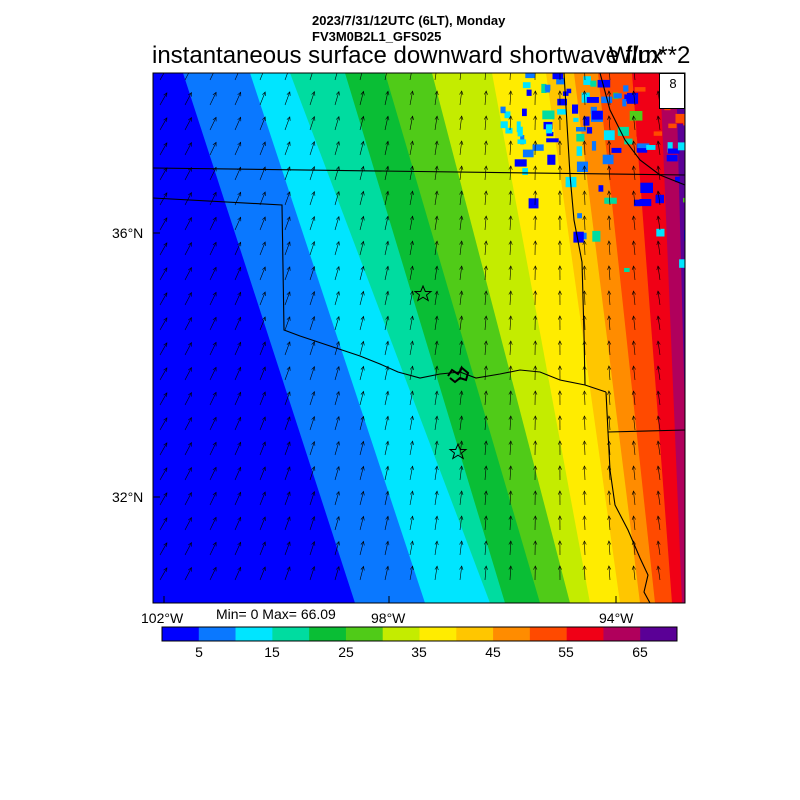 This screenshot has width=800, height=800. Describe the element at coordinates (128, 233) in the screenshot. I see `lat-label-36n: 36°N` at that location.